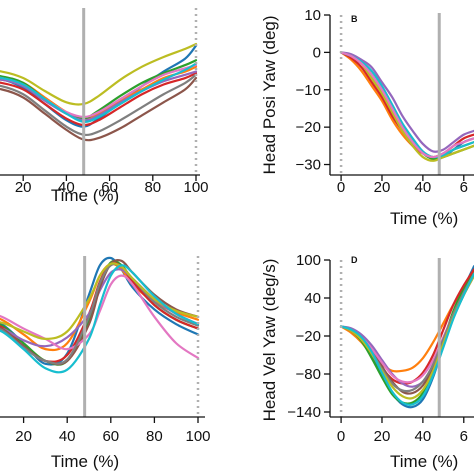 The image size is (474, 474). What do you see at coordinates (423, 187) in the screenshot?
I see `panel-b-x-tick-label: 40` at bounding box center [423, 187].